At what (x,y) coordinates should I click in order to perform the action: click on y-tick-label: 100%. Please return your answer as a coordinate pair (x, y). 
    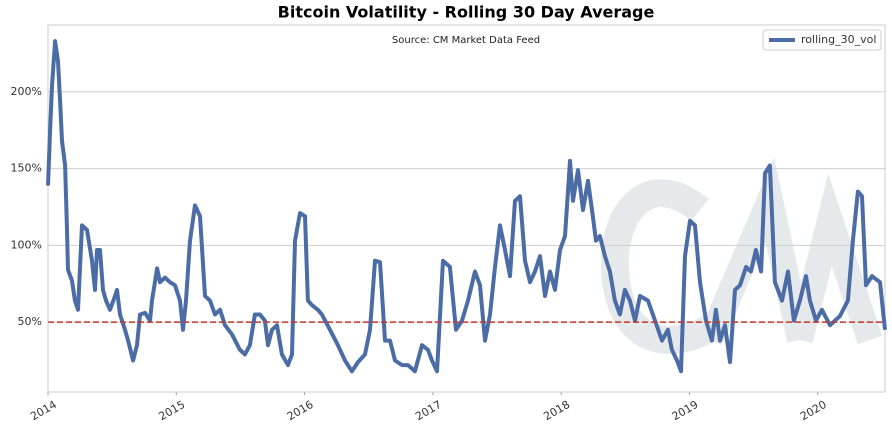
    Looking at the image, I should click on (26, 244).